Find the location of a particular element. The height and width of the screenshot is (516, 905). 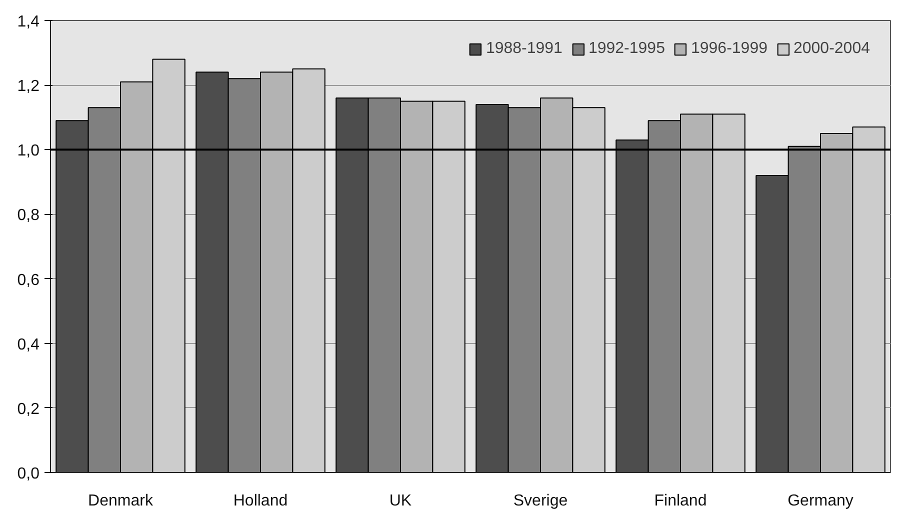

y-tick-label: 1,0 is located at coordinates (28, 151).